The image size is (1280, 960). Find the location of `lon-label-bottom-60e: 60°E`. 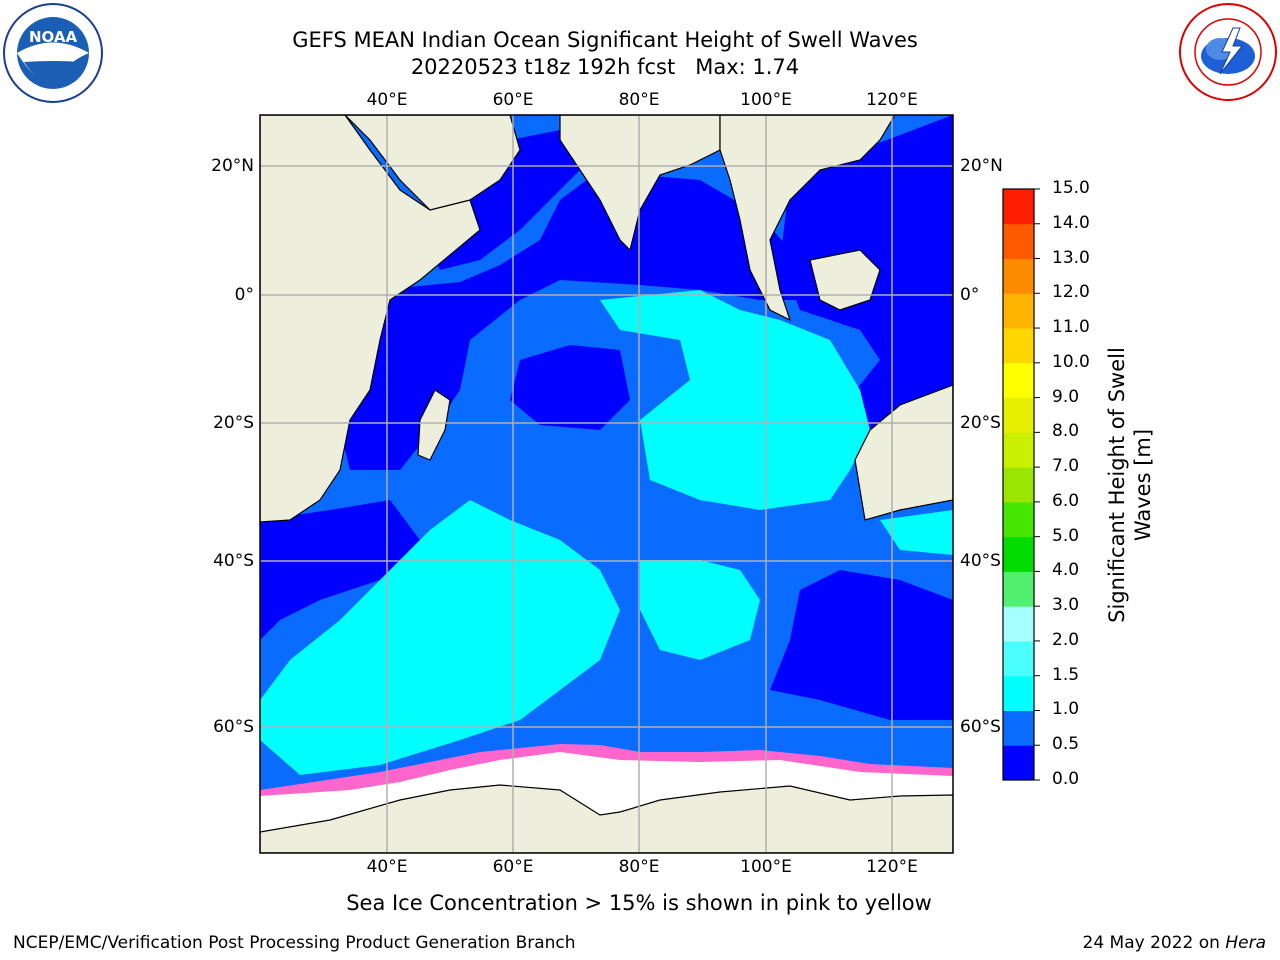

lon-label-bottom-60e: 60°E is located at coordinates (513, 867).